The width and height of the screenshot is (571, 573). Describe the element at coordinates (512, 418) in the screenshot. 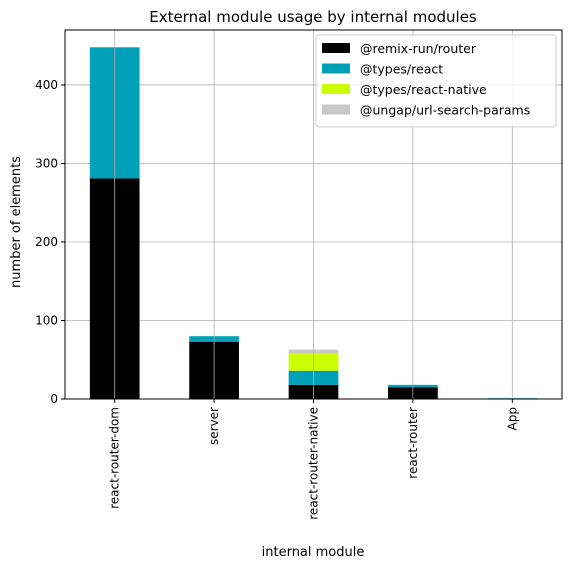

I see `x-tick-label: App` at that location.